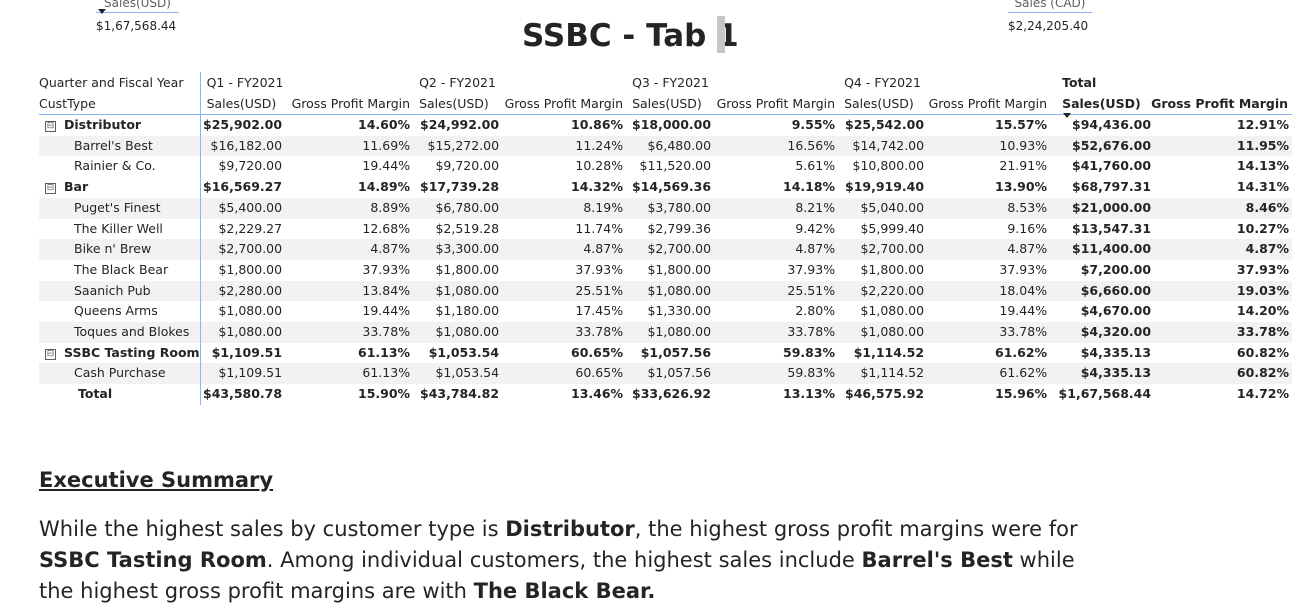 This screenshot has height=613, width=1302. What do you see at coordinates (1112, 166) in the screenshot?
I see `sales-cell: $41,760.00` at bounding box center [1112, 166].